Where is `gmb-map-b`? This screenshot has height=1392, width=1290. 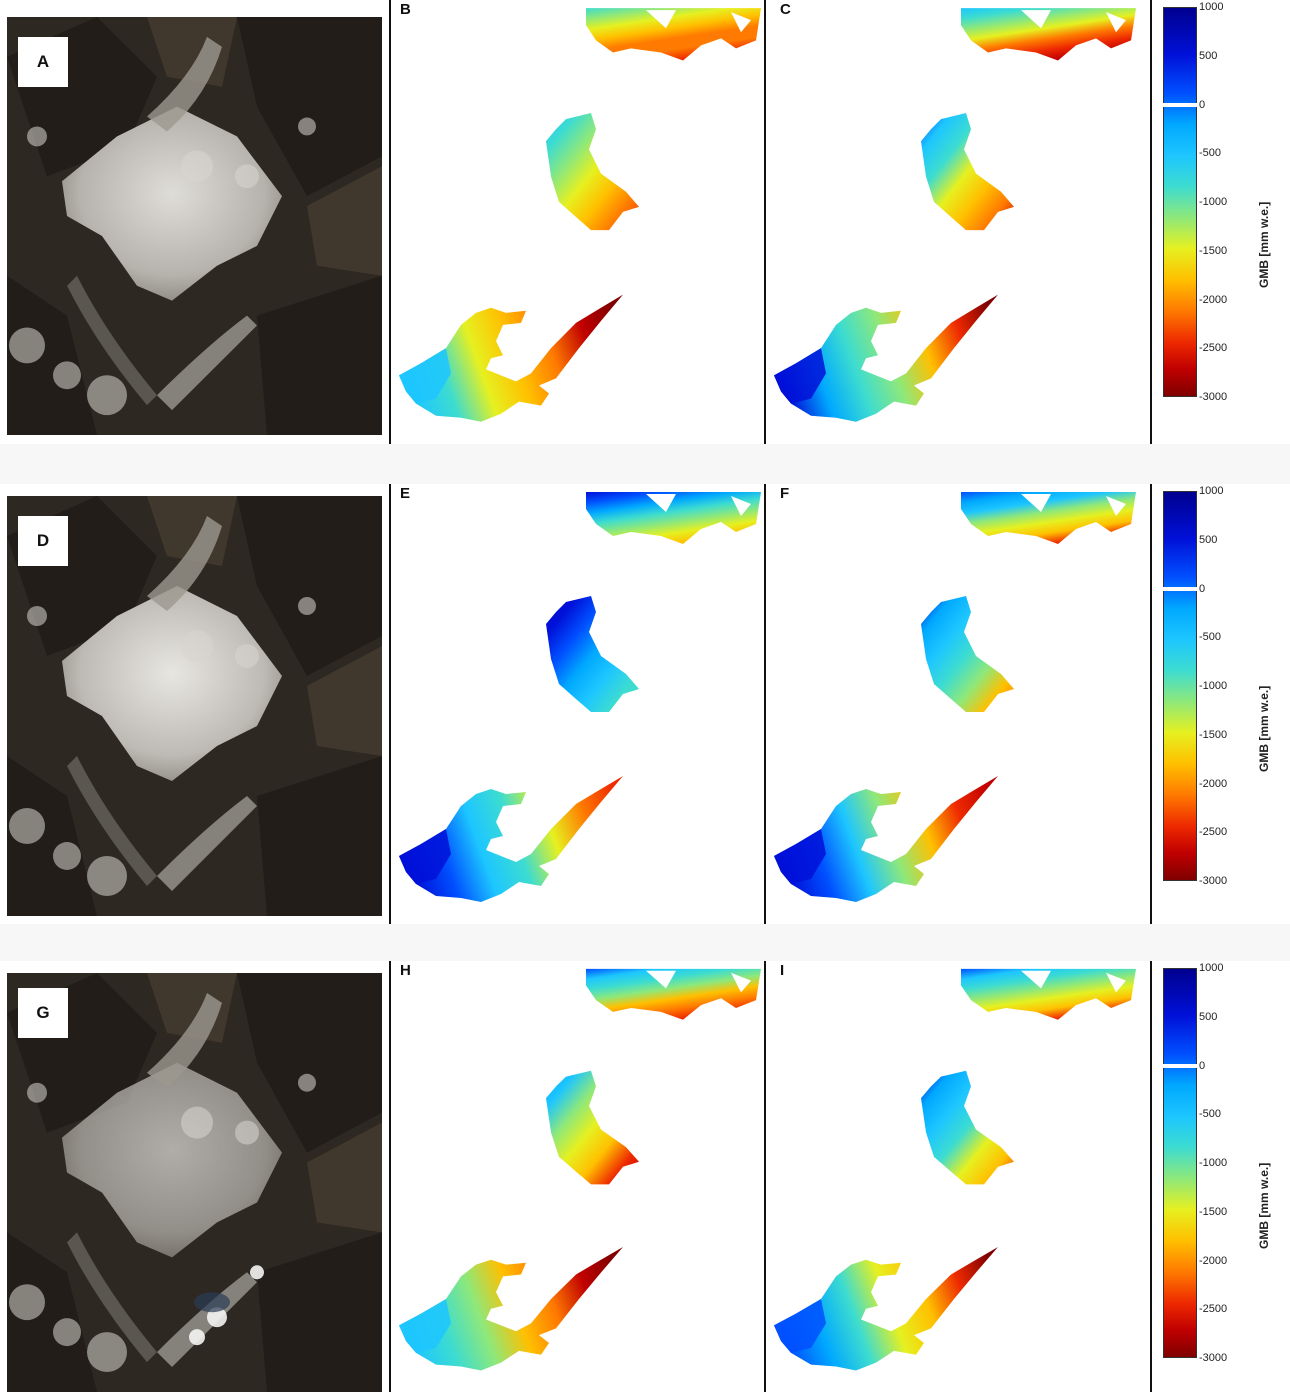 gmb-map-b is located at coordinates (578, 222).